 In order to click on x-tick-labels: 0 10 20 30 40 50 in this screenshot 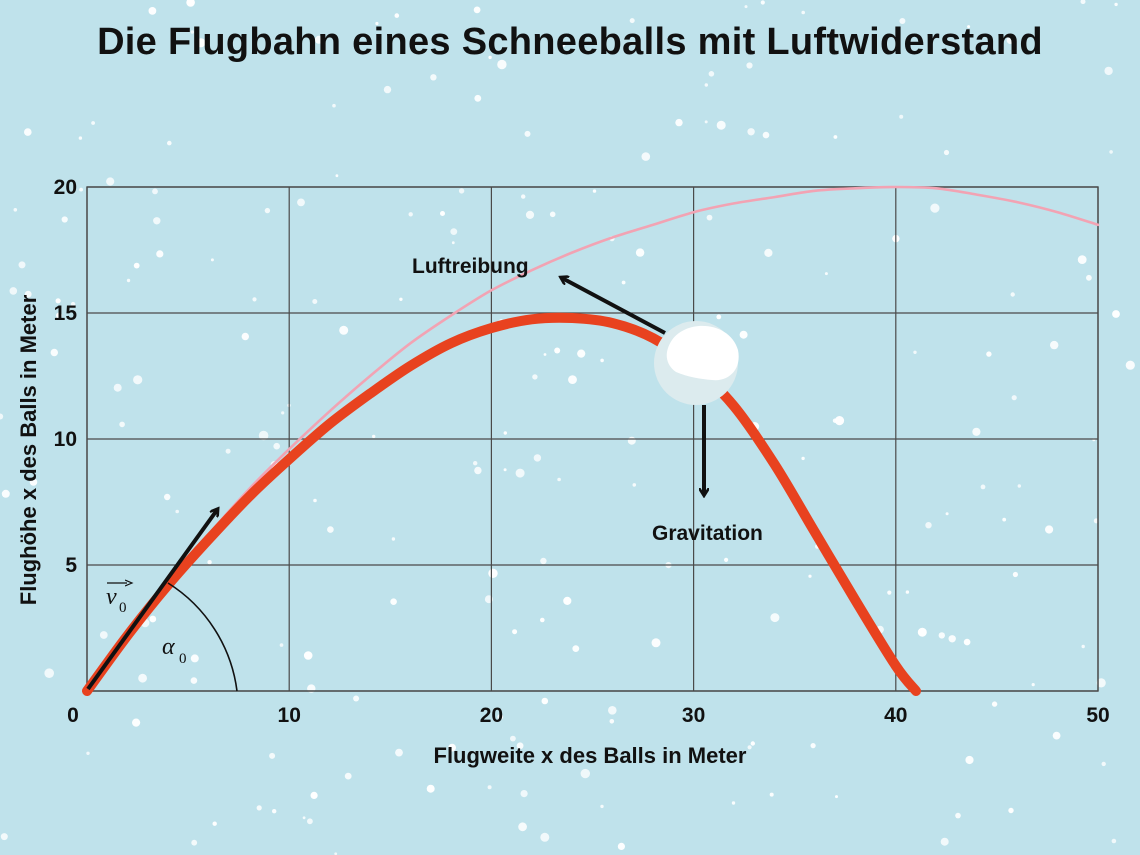, I will do `click(588, 715)`.